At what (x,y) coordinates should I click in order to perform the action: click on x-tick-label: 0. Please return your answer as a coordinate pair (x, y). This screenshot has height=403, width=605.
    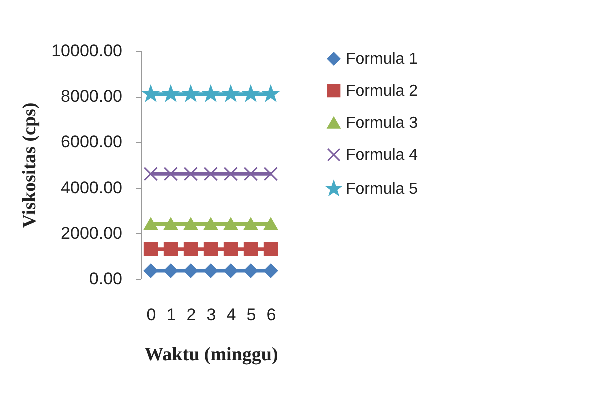
    Looking at the image, I should click on (151, 315).